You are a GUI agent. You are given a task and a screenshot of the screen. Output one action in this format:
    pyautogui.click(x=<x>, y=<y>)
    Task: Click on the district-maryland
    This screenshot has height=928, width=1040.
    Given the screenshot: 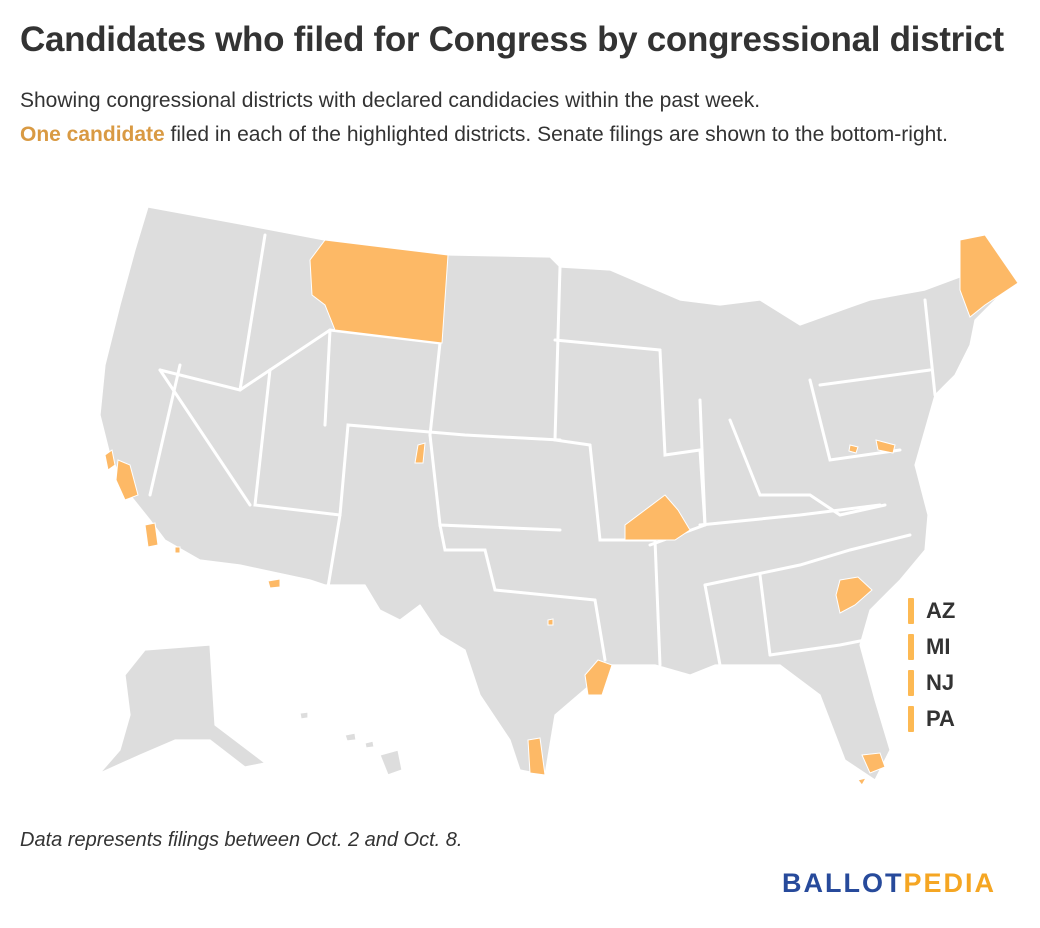 What is the action you would take?
    pyautogui.click(x=885, y=446)
    